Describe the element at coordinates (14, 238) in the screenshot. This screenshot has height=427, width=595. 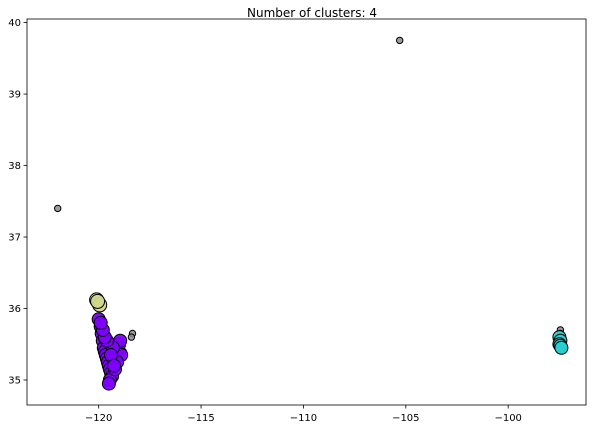
I see `y-tick-label: 37` at that location.